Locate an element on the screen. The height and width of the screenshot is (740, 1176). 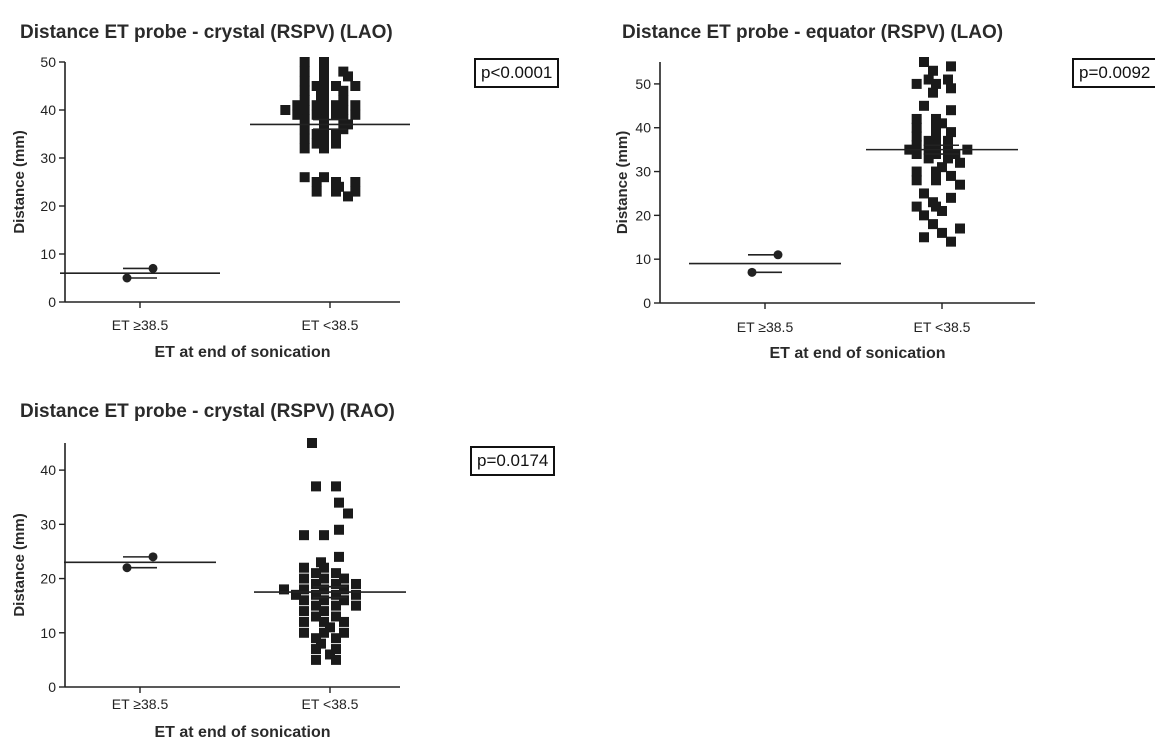
chart-title: Distance ET probe - equator (RSPV) (LAO) is located at coordinates (812, 32).